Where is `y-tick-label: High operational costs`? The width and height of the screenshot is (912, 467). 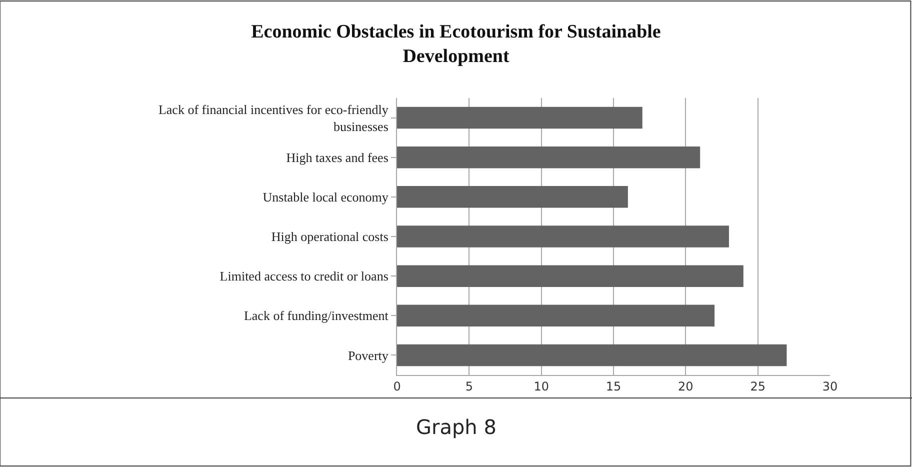 y-tick-label: High operational costs is located at coordinates (329, 236).